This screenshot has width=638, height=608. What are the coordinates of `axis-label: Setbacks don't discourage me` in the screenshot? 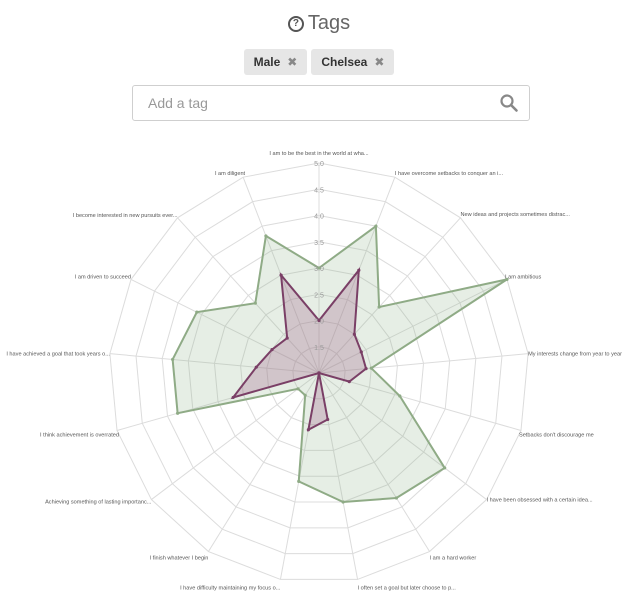 It's located at (556, 435).